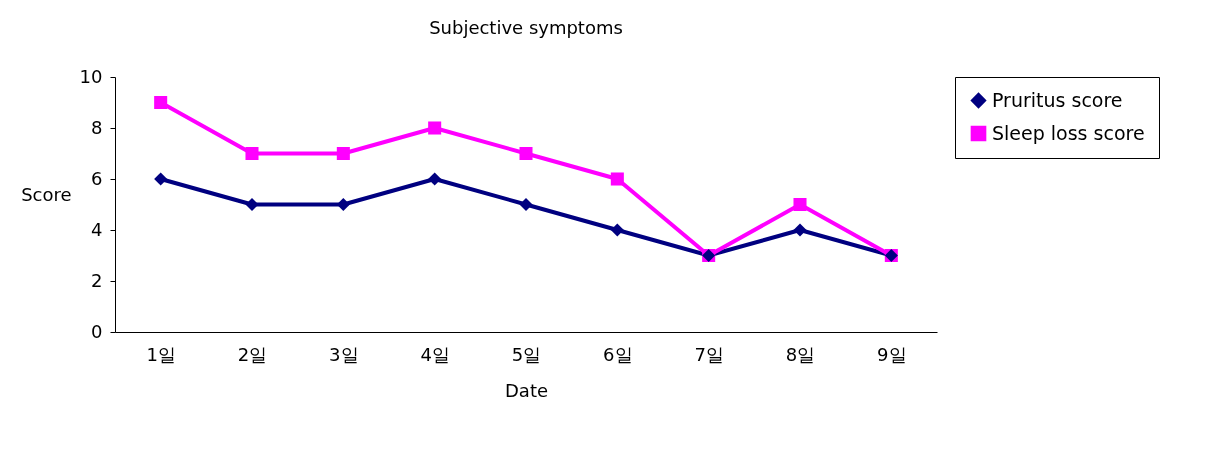 The image size is (1214, 457). Describe the element at coordinates (435, 354) in the screenshot. I see `x-tick-label: 4일` at that location.